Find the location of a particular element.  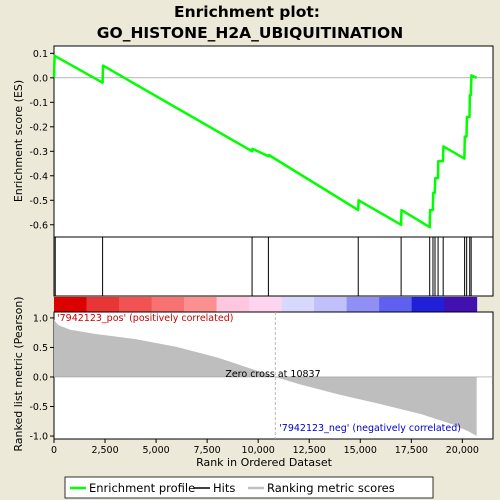

legend-enrichment-label: Enrichment profile is located at coordinates (142, 488).